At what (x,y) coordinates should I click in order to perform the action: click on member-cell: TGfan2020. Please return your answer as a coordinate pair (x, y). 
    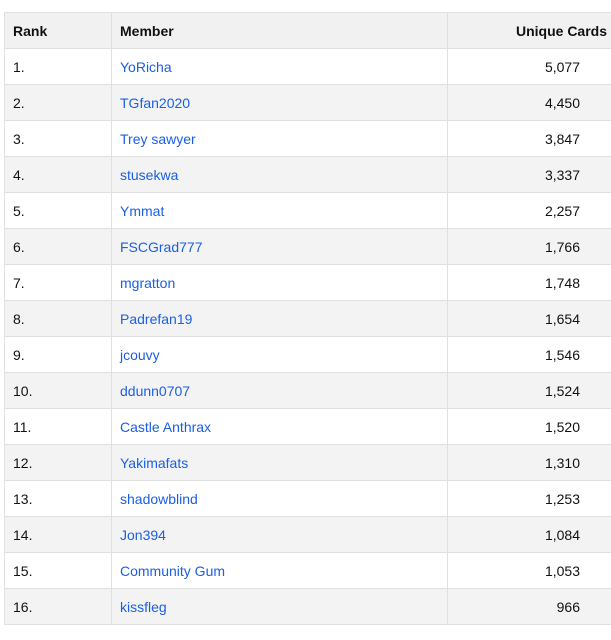
    Looking at the image, I should click on (279, 102).